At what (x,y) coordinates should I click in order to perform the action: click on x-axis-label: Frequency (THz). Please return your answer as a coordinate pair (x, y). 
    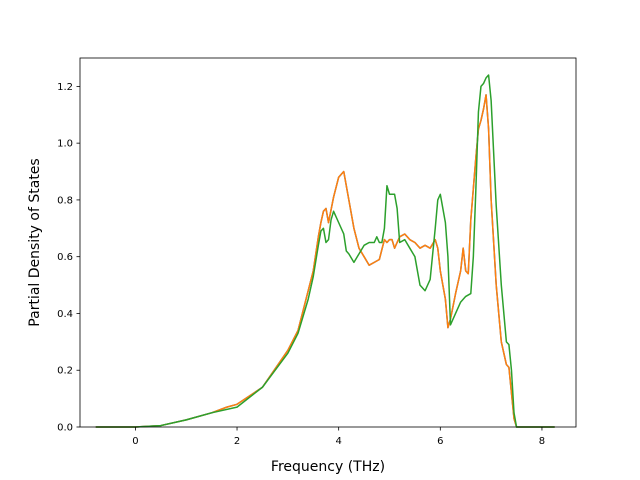
    Looking at the image, I should click on (328, 467).